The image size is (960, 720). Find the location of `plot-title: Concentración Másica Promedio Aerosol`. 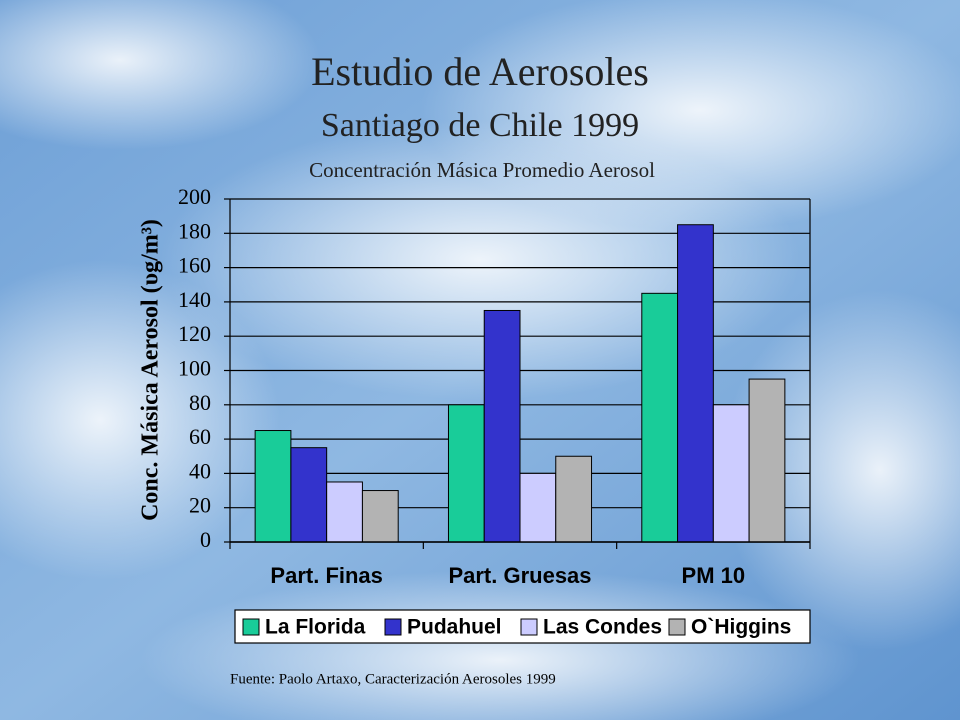

plot-title: Concentración Másica Promedio Aerosol is located at coordinates (482, 170).